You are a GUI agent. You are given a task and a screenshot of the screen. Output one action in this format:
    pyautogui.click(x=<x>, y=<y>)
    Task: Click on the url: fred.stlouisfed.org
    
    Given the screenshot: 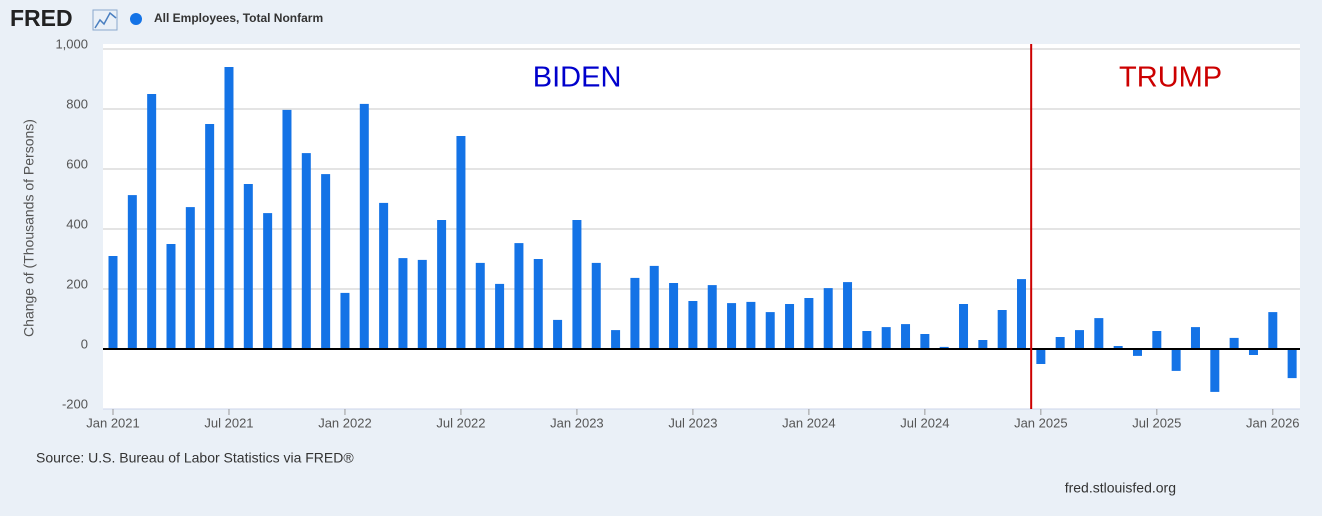 What is the action you would take?
    pyautogui.click(x=1120, y=488)
    